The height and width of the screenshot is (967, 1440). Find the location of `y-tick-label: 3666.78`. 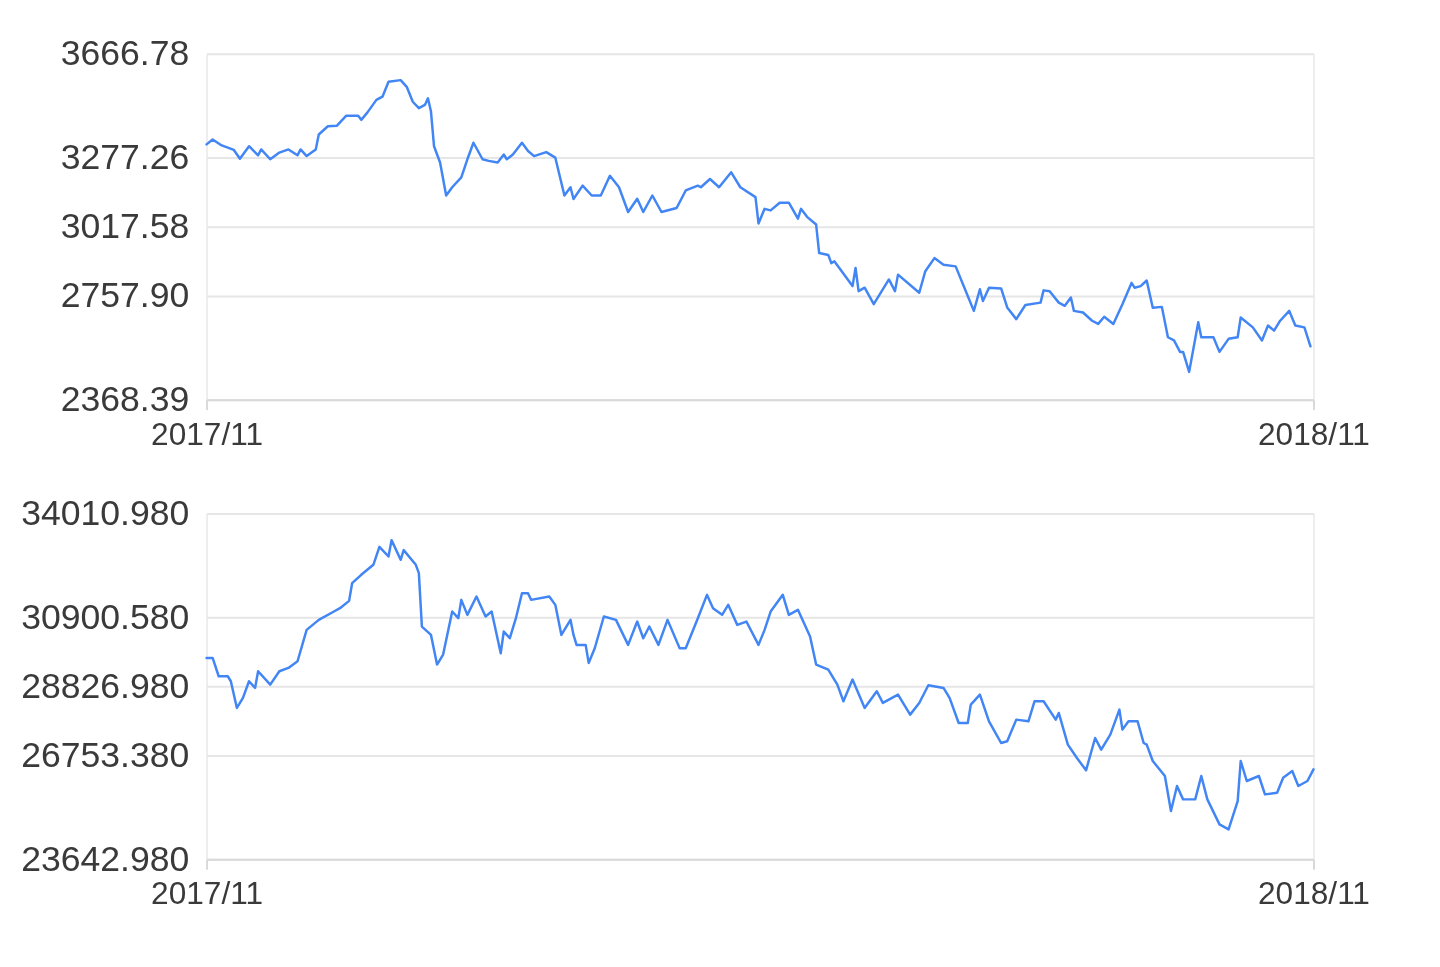

y-tick-label: 3666.78 is located at coordinates (125, 53).